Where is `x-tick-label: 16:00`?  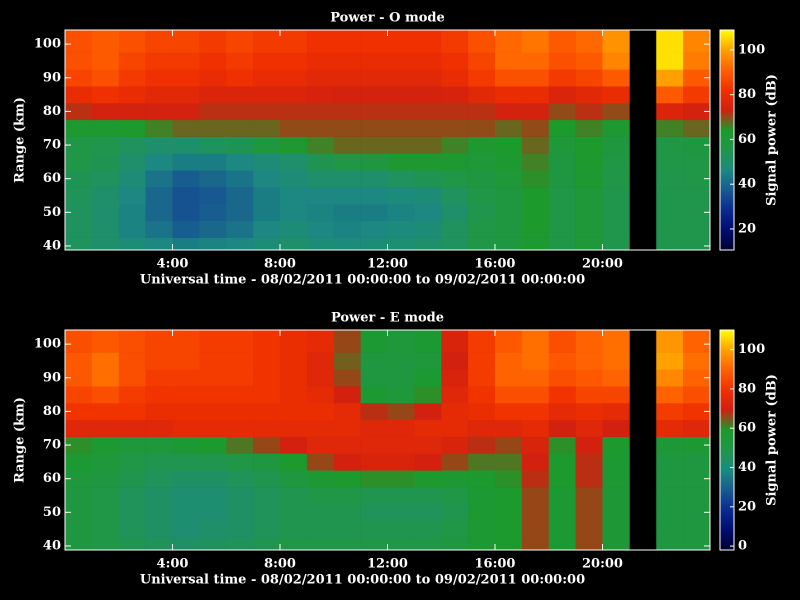 x-tick-label: 16:00 is located at coordinates (495, 564).